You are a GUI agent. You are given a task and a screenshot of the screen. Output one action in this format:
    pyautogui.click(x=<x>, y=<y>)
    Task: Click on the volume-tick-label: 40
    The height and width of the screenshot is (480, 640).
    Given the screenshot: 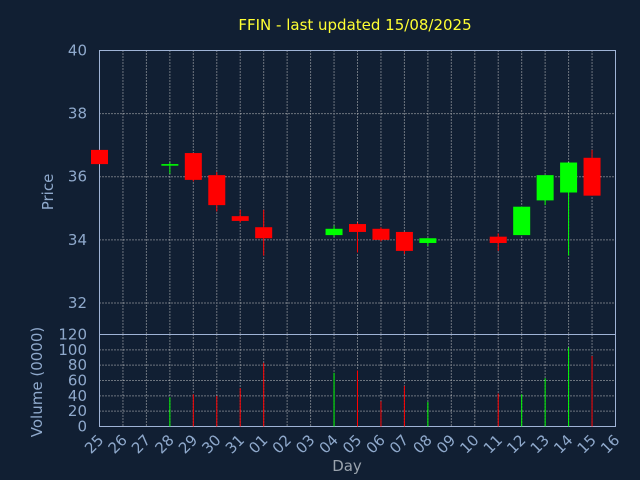 What is the action you would take?
    pyautogui.click(x=77, y=396)
    